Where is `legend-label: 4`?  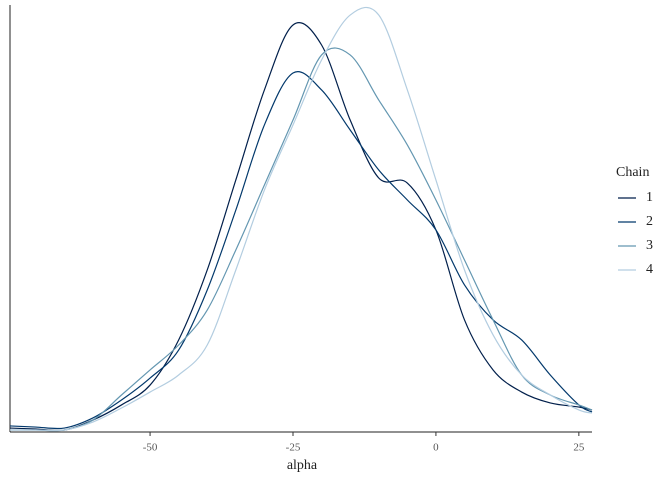
legend-label: 4 is located at coordinates (649, 269).